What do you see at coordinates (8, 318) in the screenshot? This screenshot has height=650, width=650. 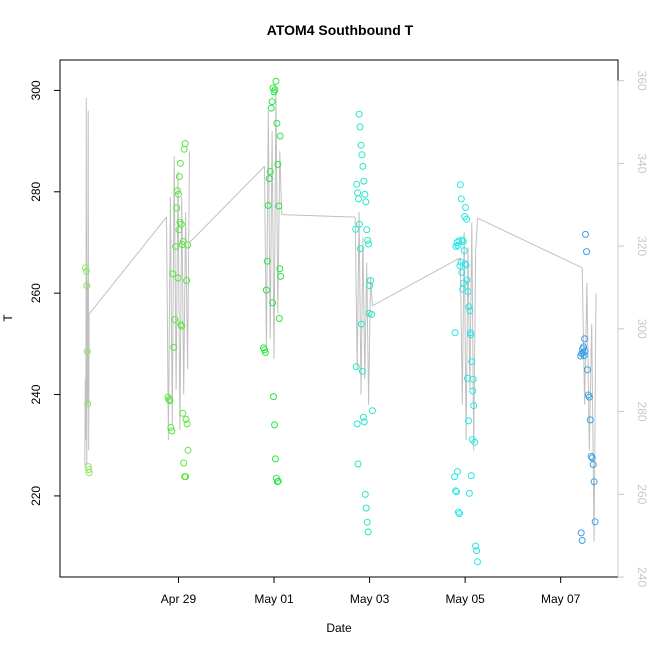 I see `y-axis-label: T` at bounding box center [8, 318].